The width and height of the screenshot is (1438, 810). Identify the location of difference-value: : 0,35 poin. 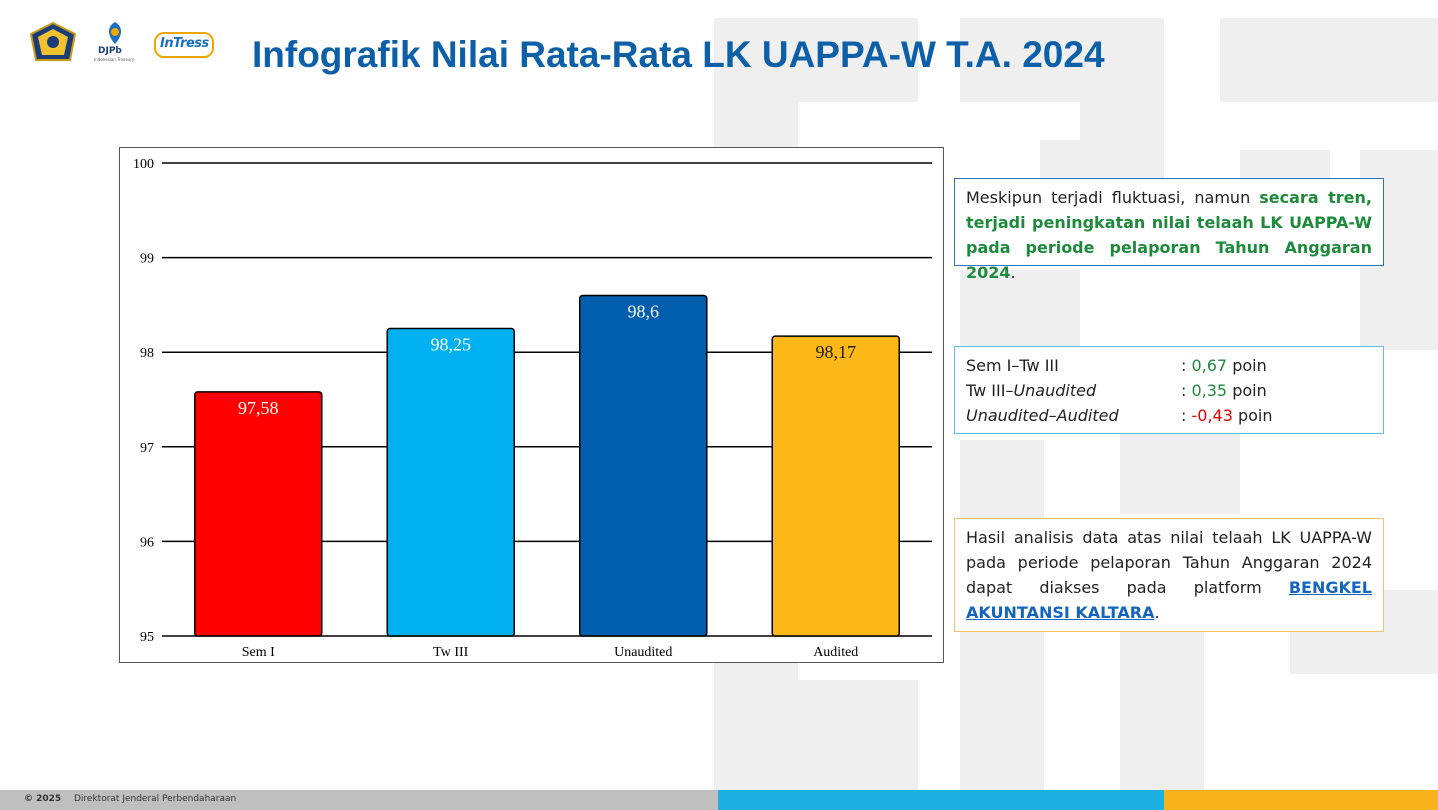
(1224, 390).